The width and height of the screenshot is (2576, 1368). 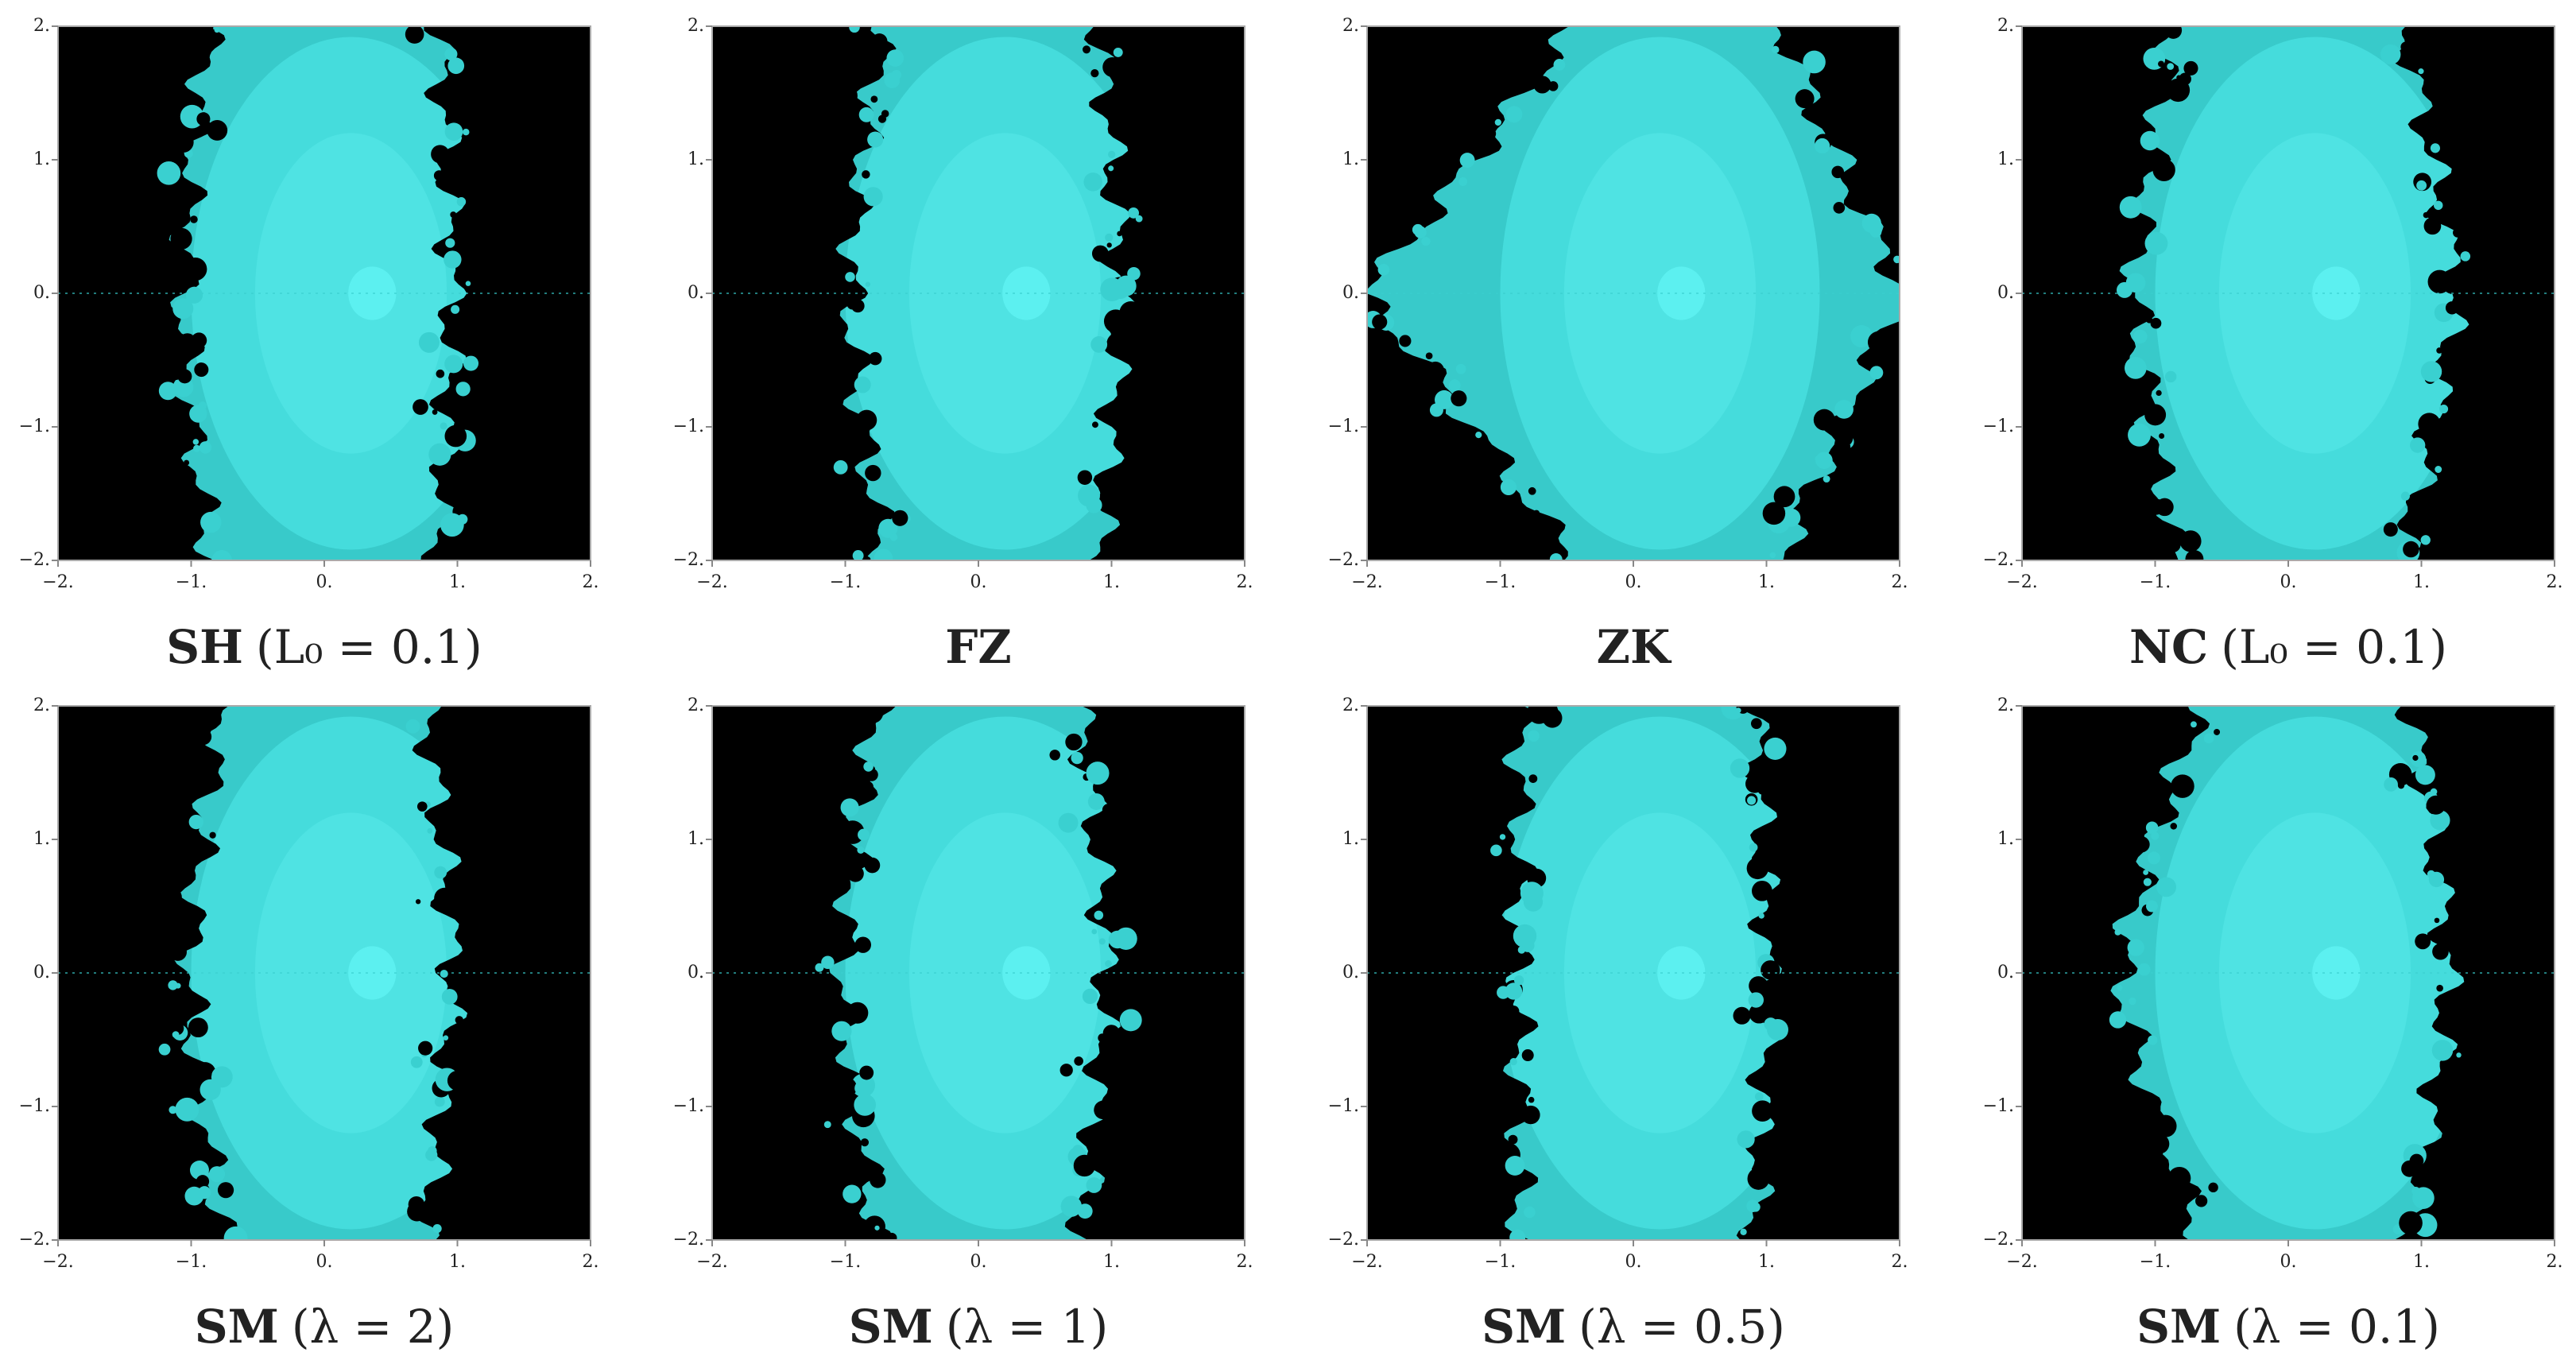 What do you see at coordinates (2005, 159) in the screenshot?
I see `y-tick-label: 1.` at bounding box center [2005, 159].